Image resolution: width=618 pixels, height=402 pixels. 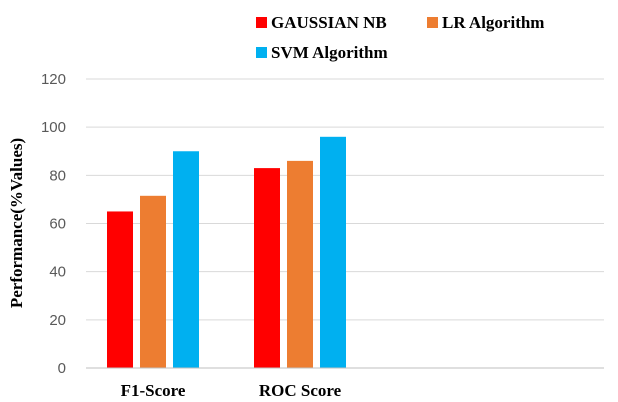 What do you see at coordinates (53, 79) in the screenshot?
I see `y-tick-label: 120` at bounding box center [53, 79].